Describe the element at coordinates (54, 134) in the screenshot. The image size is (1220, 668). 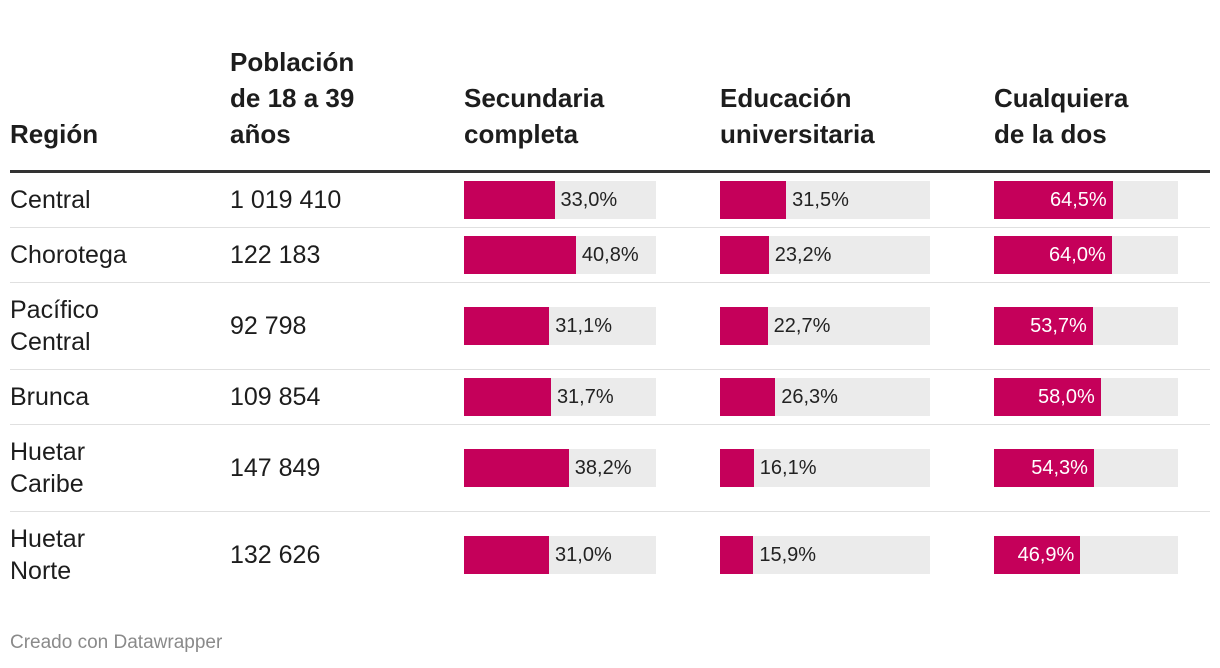
I see `header-region: Región` at that location.